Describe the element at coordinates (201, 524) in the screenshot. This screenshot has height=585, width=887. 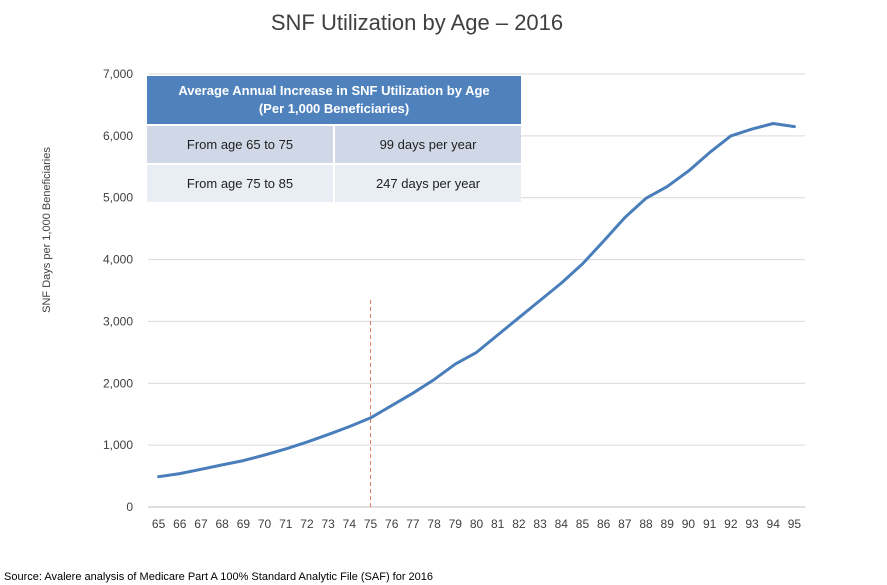
I see `x-tick-label: 67` at that location.